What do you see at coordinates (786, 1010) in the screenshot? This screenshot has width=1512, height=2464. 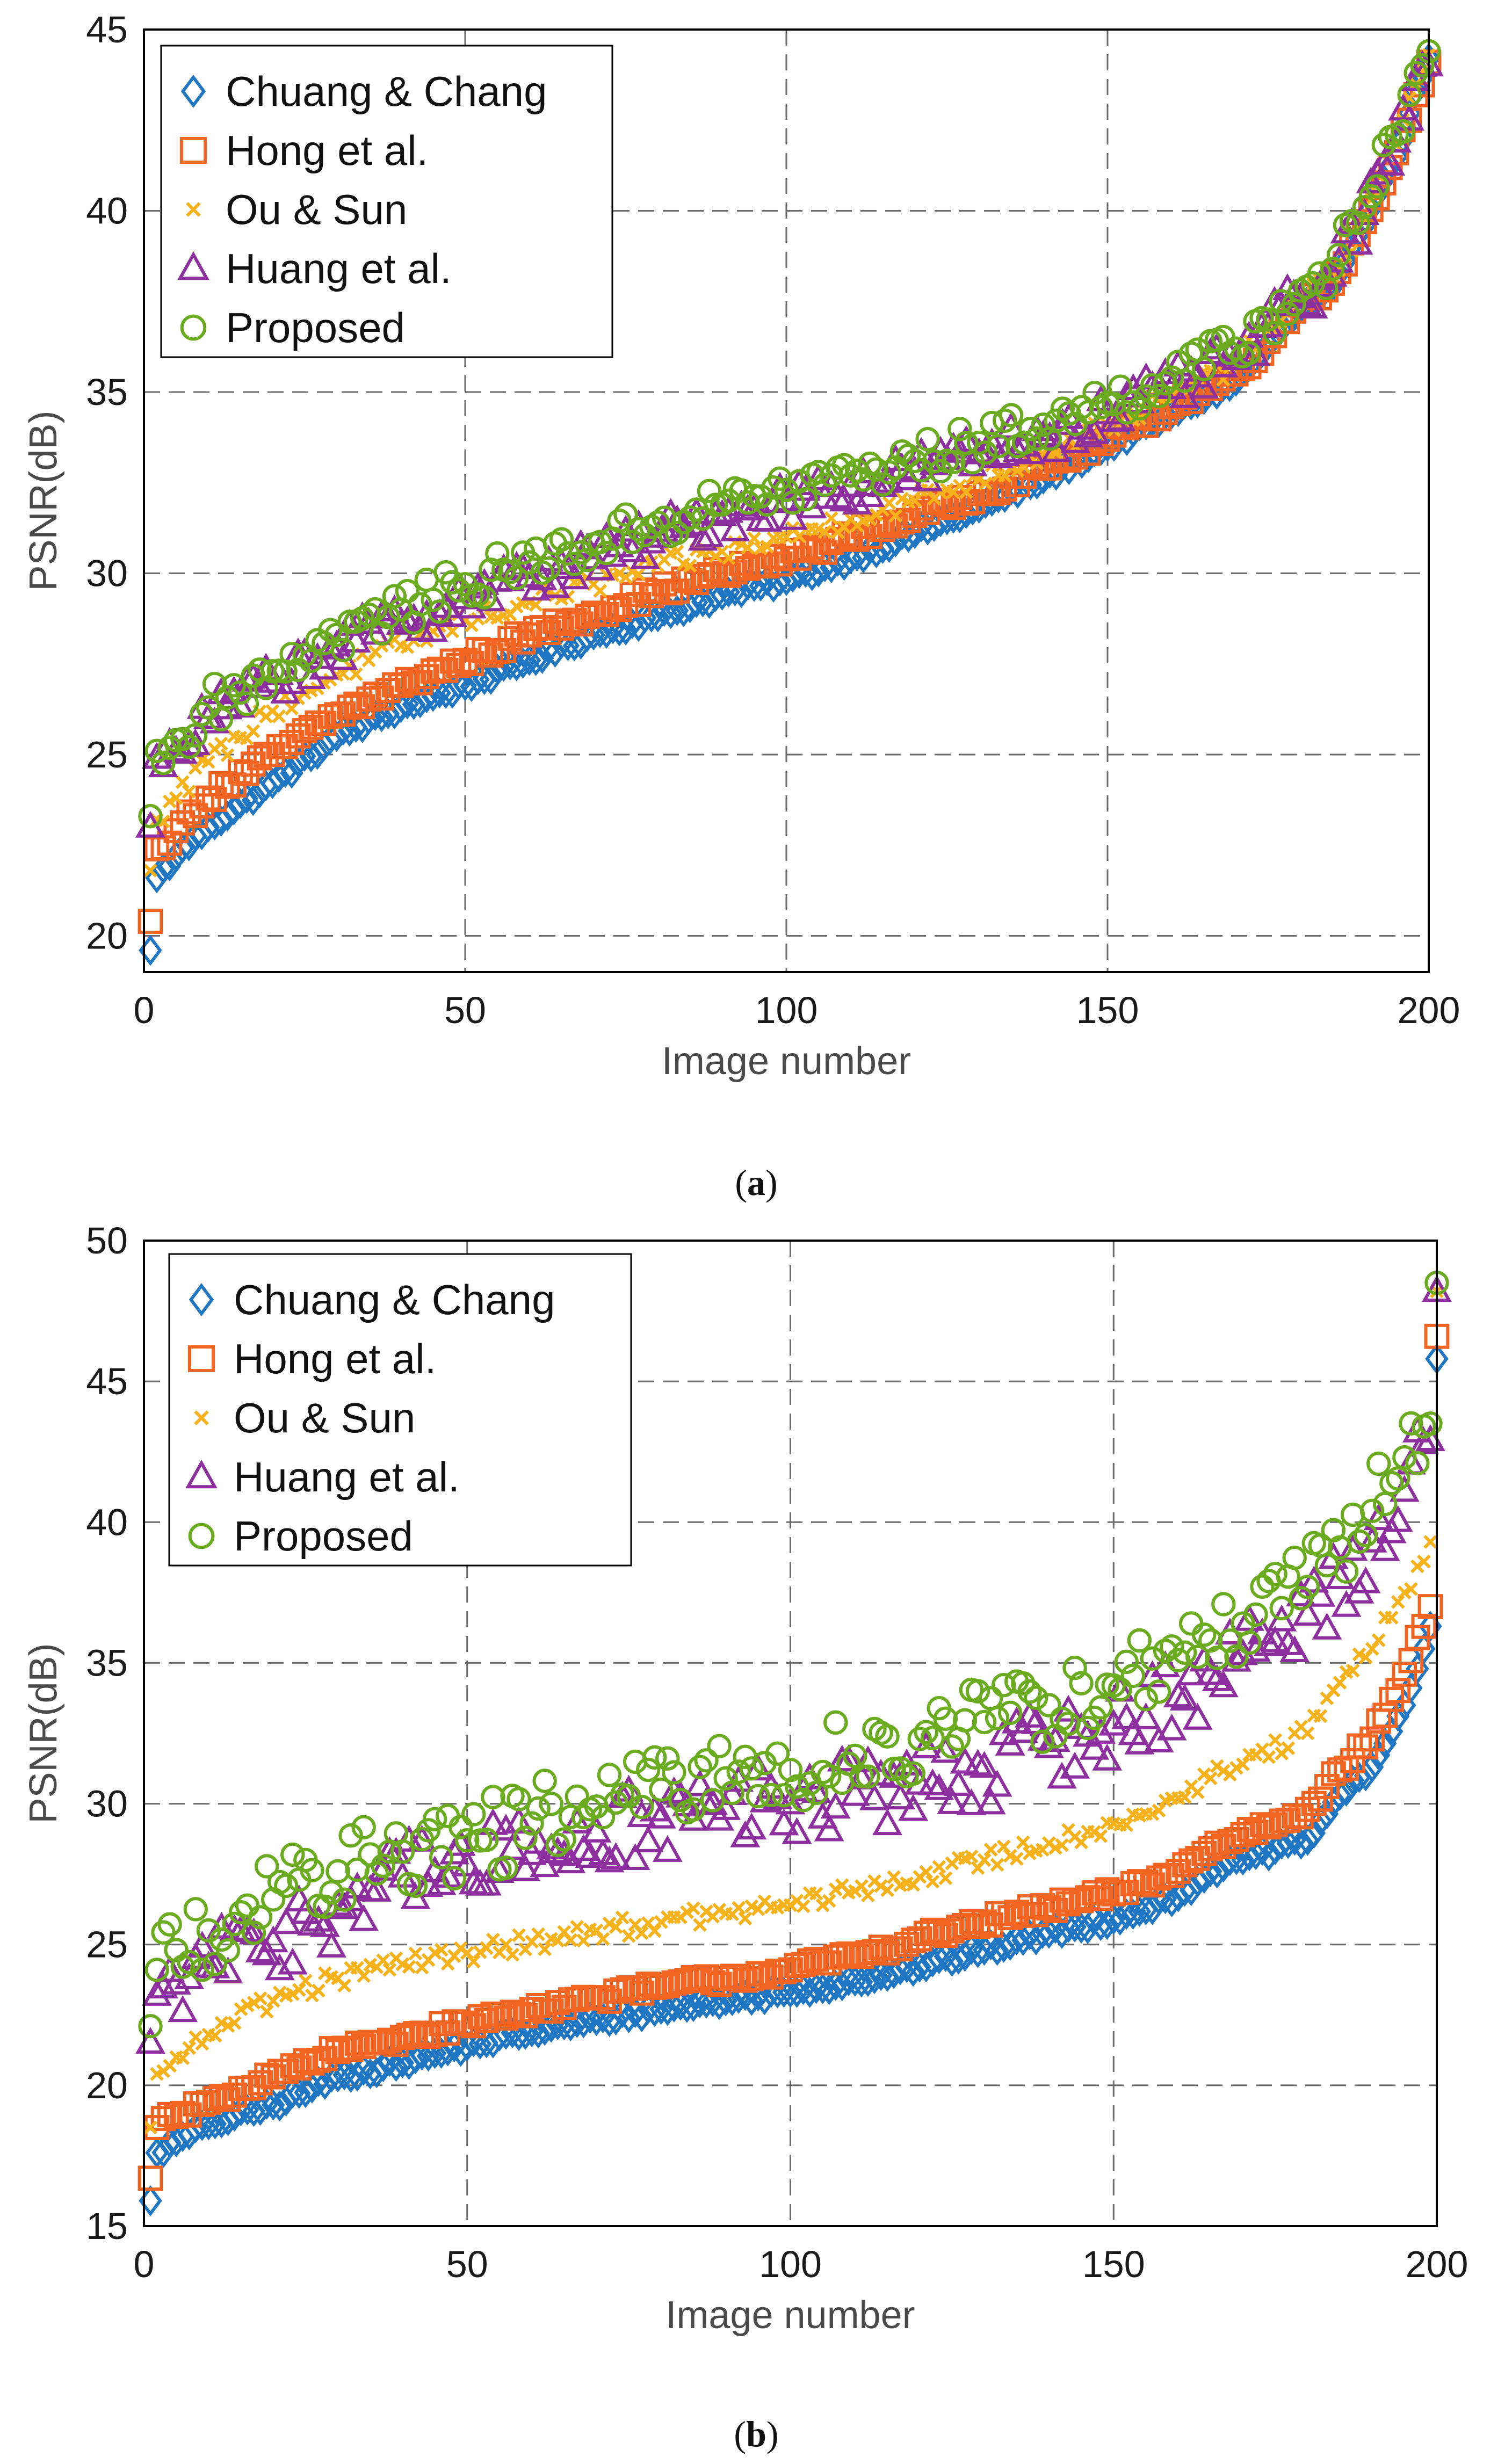 I see `x-tick-label: 100` at bounding box center [786, 1010].